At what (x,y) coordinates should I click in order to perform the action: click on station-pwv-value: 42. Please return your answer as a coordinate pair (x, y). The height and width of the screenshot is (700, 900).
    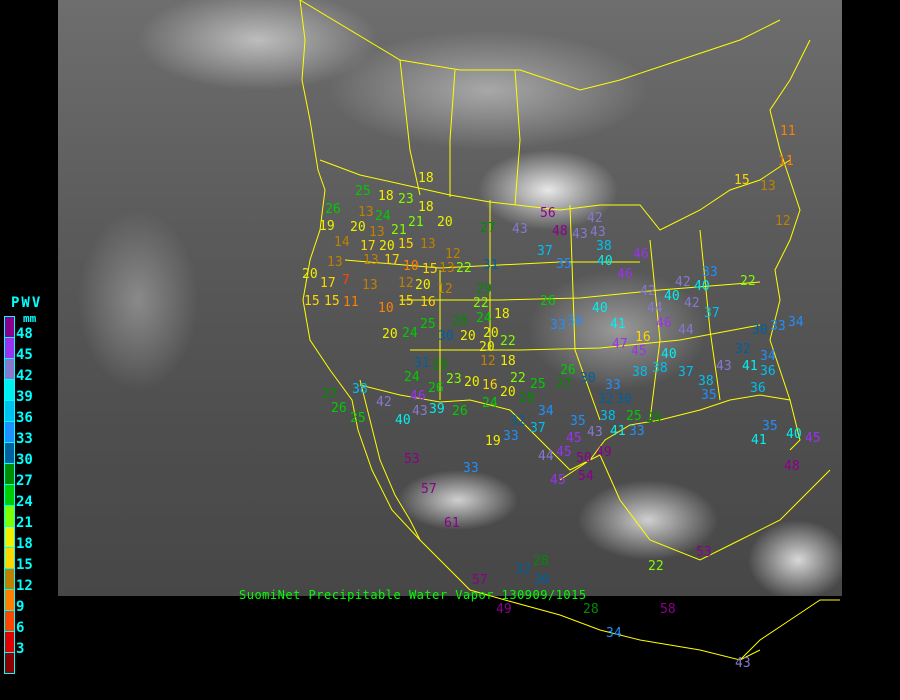
    Looking at the image, I should click on (648, 291).